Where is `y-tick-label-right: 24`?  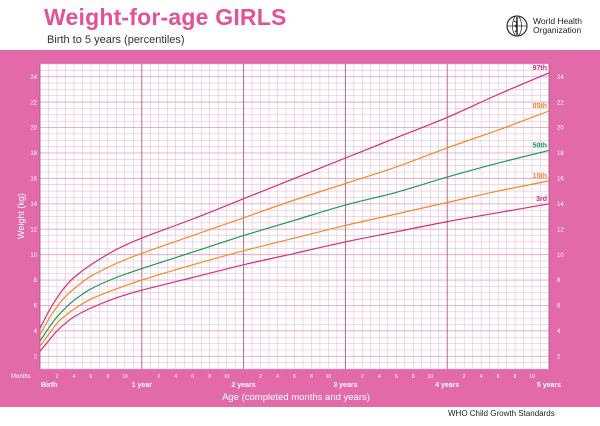
y-tick-label-right: 24 is located at coordinates (560, 78).